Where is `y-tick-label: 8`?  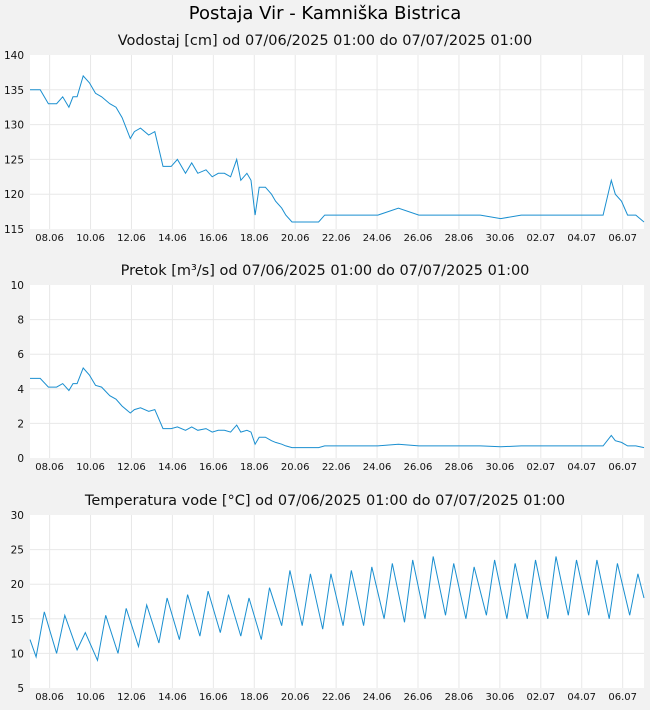
y-tick-label: 8 is located at coordinates (20, 321).